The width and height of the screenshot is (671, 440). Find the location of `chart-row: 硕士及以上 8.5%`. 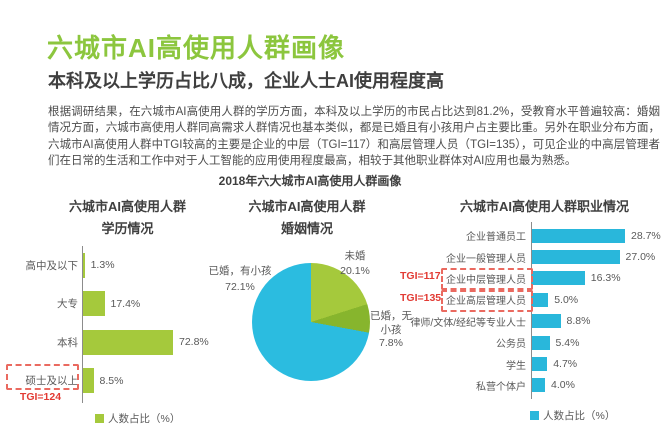

chart-row: 硕士及以上 8.5% is located at coordinates (112, 381).